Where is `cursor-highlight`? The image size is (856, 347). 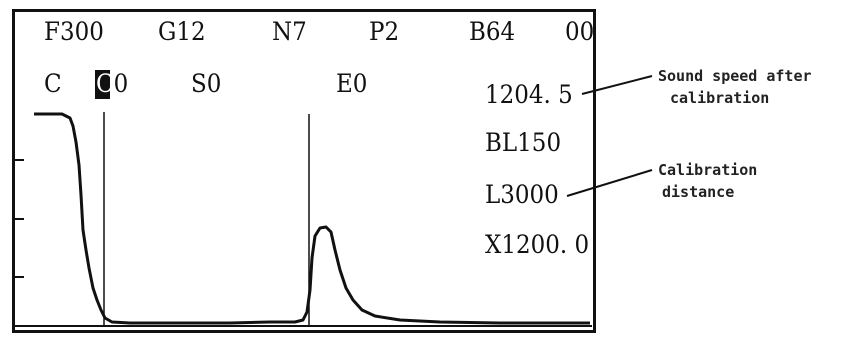
cursor-highlight is located at coordinates (102, 84).